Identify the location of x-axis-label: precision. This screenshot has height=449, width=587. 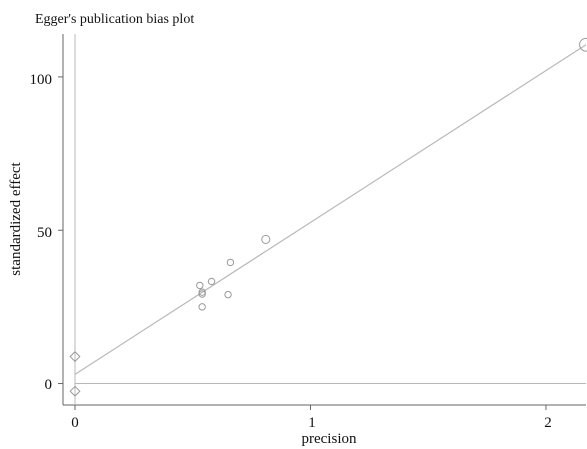
(329, 439).